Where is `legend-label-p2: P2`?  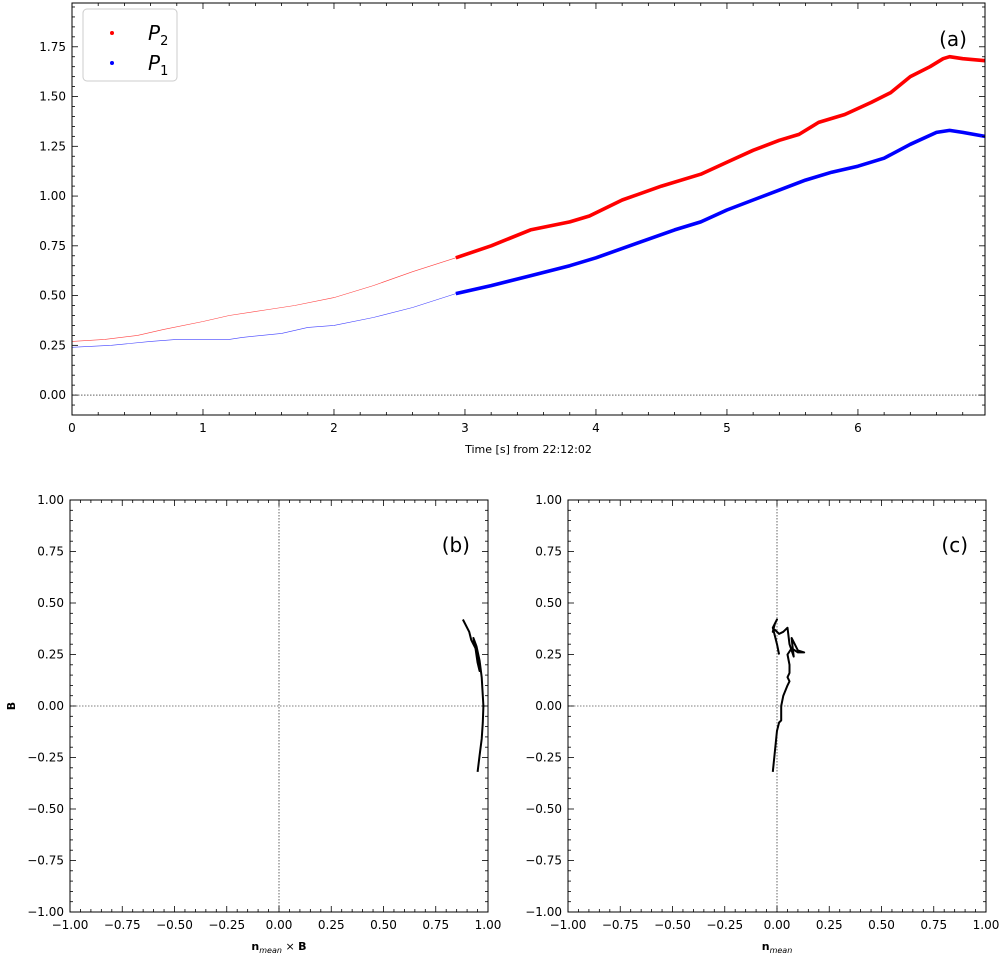
legend-label-p2: P2 is located at coordinates (158, 35).